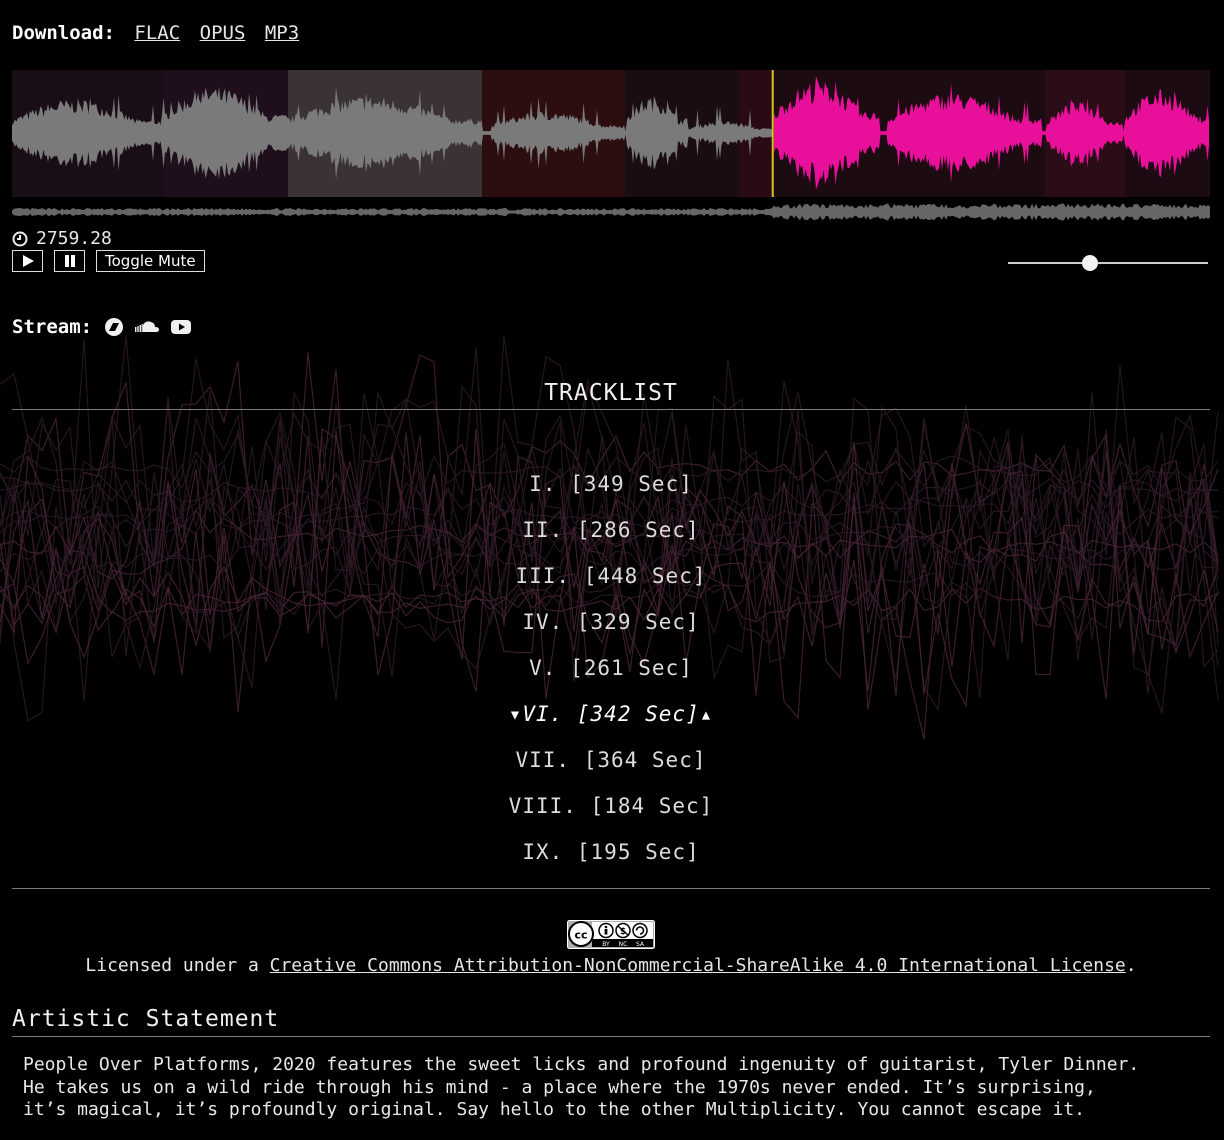 The height and width of the screenshot is (1140, 1224). I want to click on statement-divider, so click(611, 1036).